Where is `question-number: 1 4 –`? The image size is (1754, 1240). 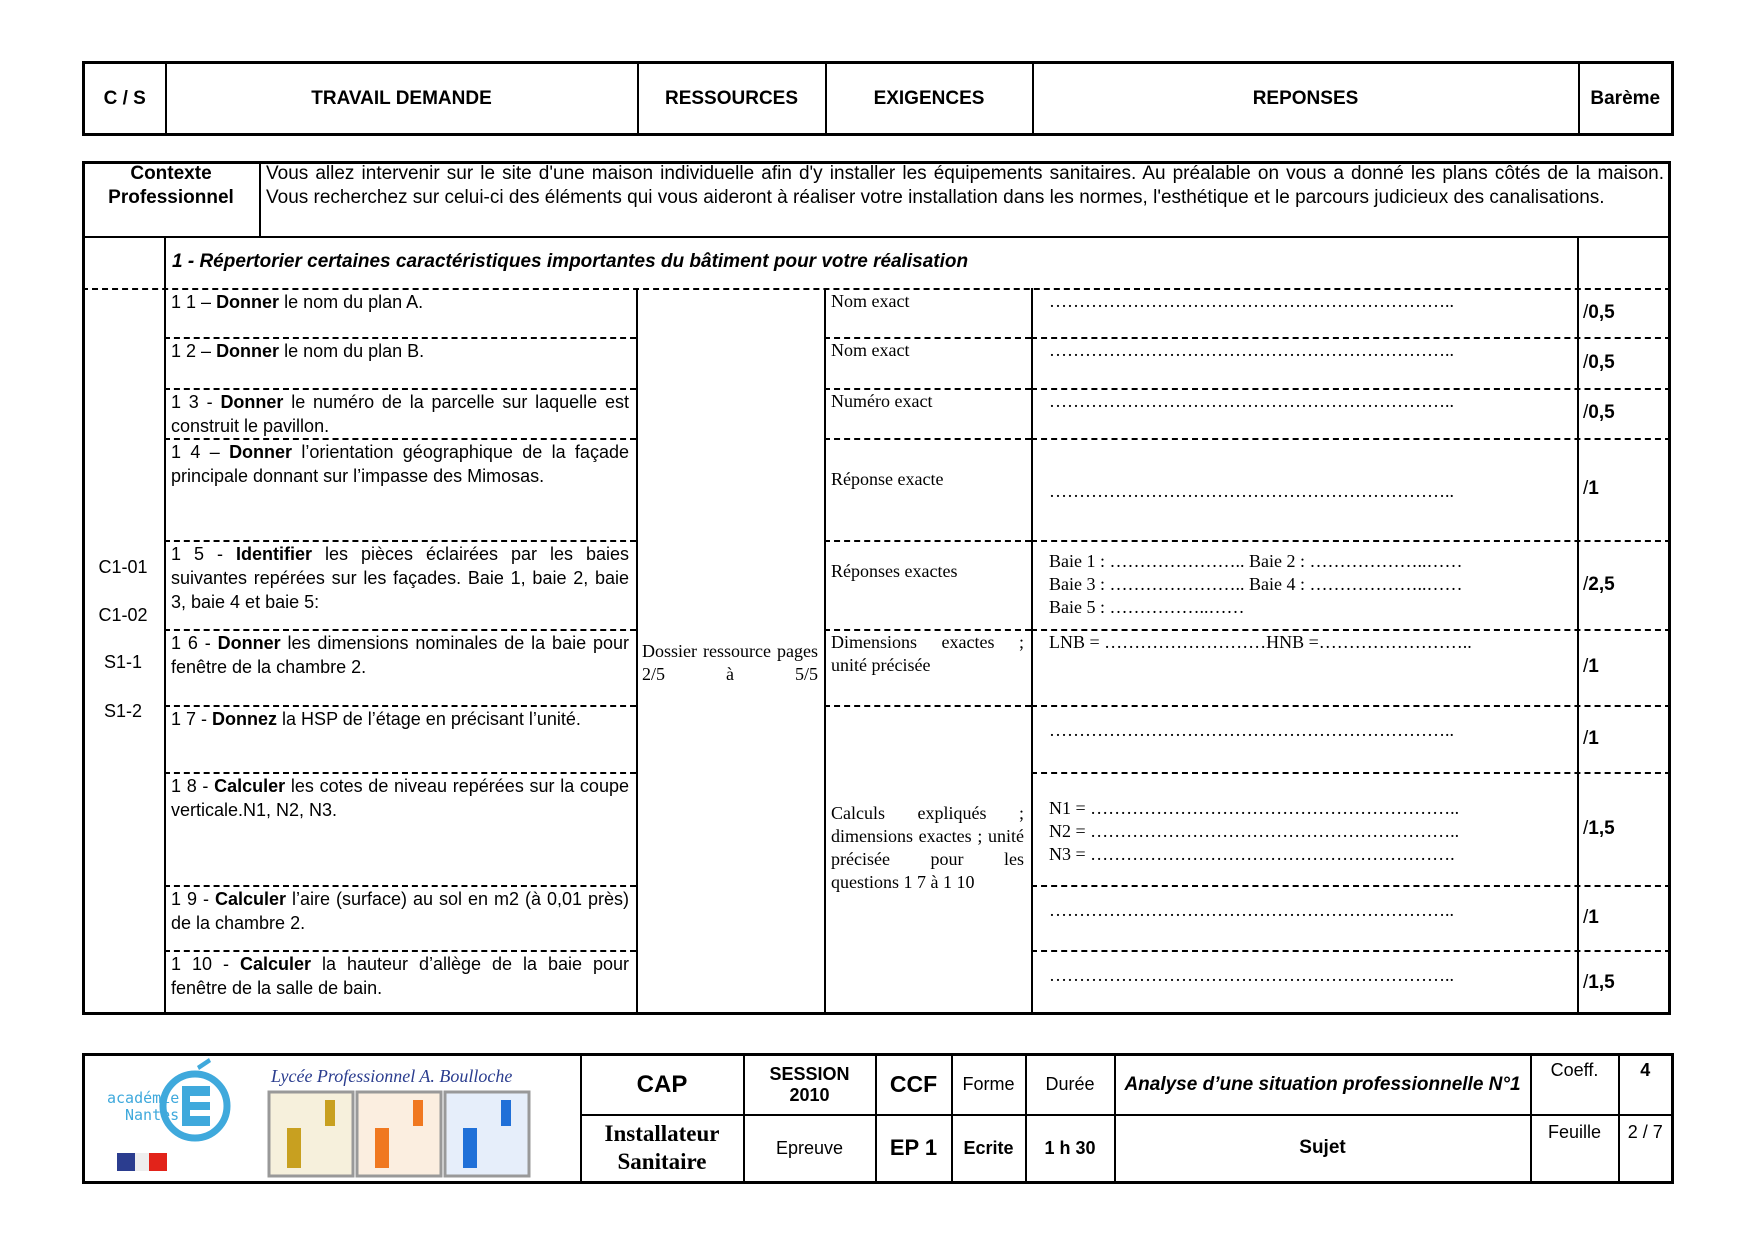 question-number: 1 4 – is located at coordinates (195, 452).